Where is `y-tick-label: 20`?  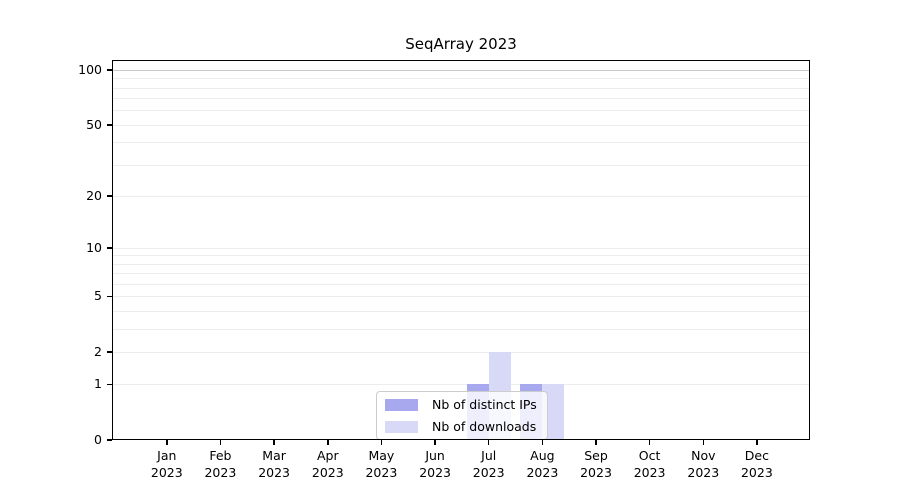 y-tick-label: 20 is located at coordinates (94, 195).